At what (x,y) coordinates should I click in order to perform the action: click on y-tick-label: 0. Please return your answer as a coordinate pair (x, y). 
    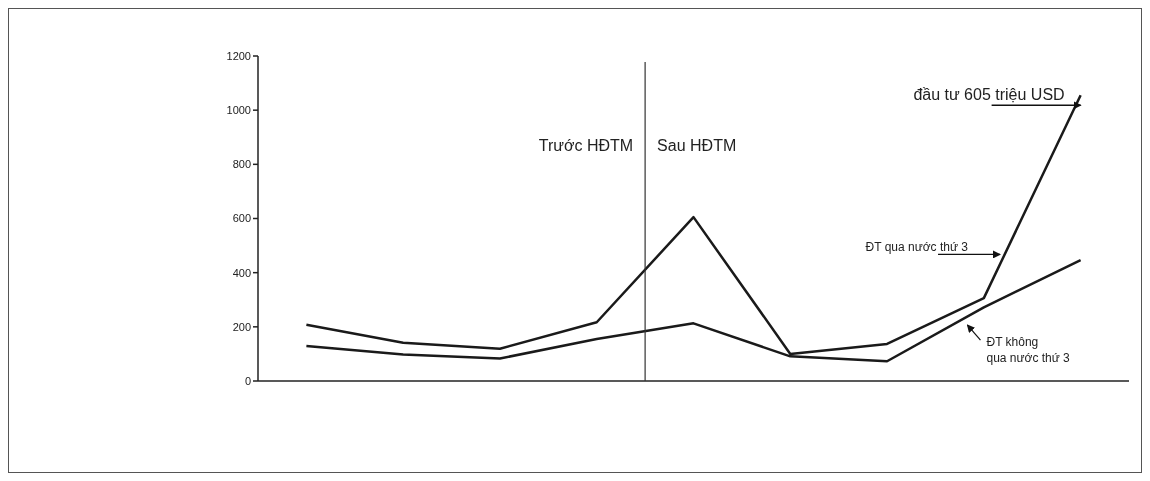
    Looking at the image, I should click on (247, 380).